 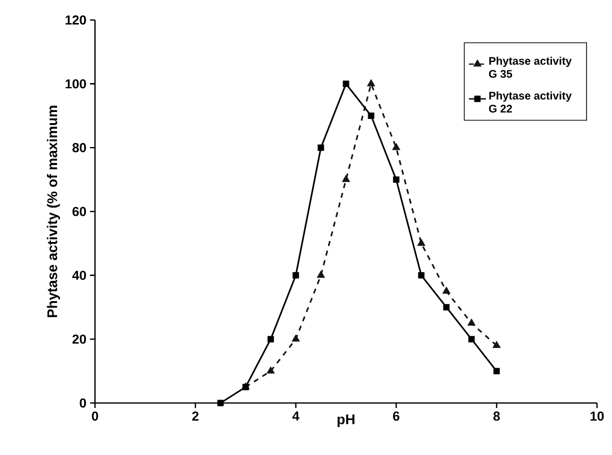 What do you see at coordinates (396, 416) in the screenshot?
I see `x-tick-label: 6` at bounding box center [396, 416].